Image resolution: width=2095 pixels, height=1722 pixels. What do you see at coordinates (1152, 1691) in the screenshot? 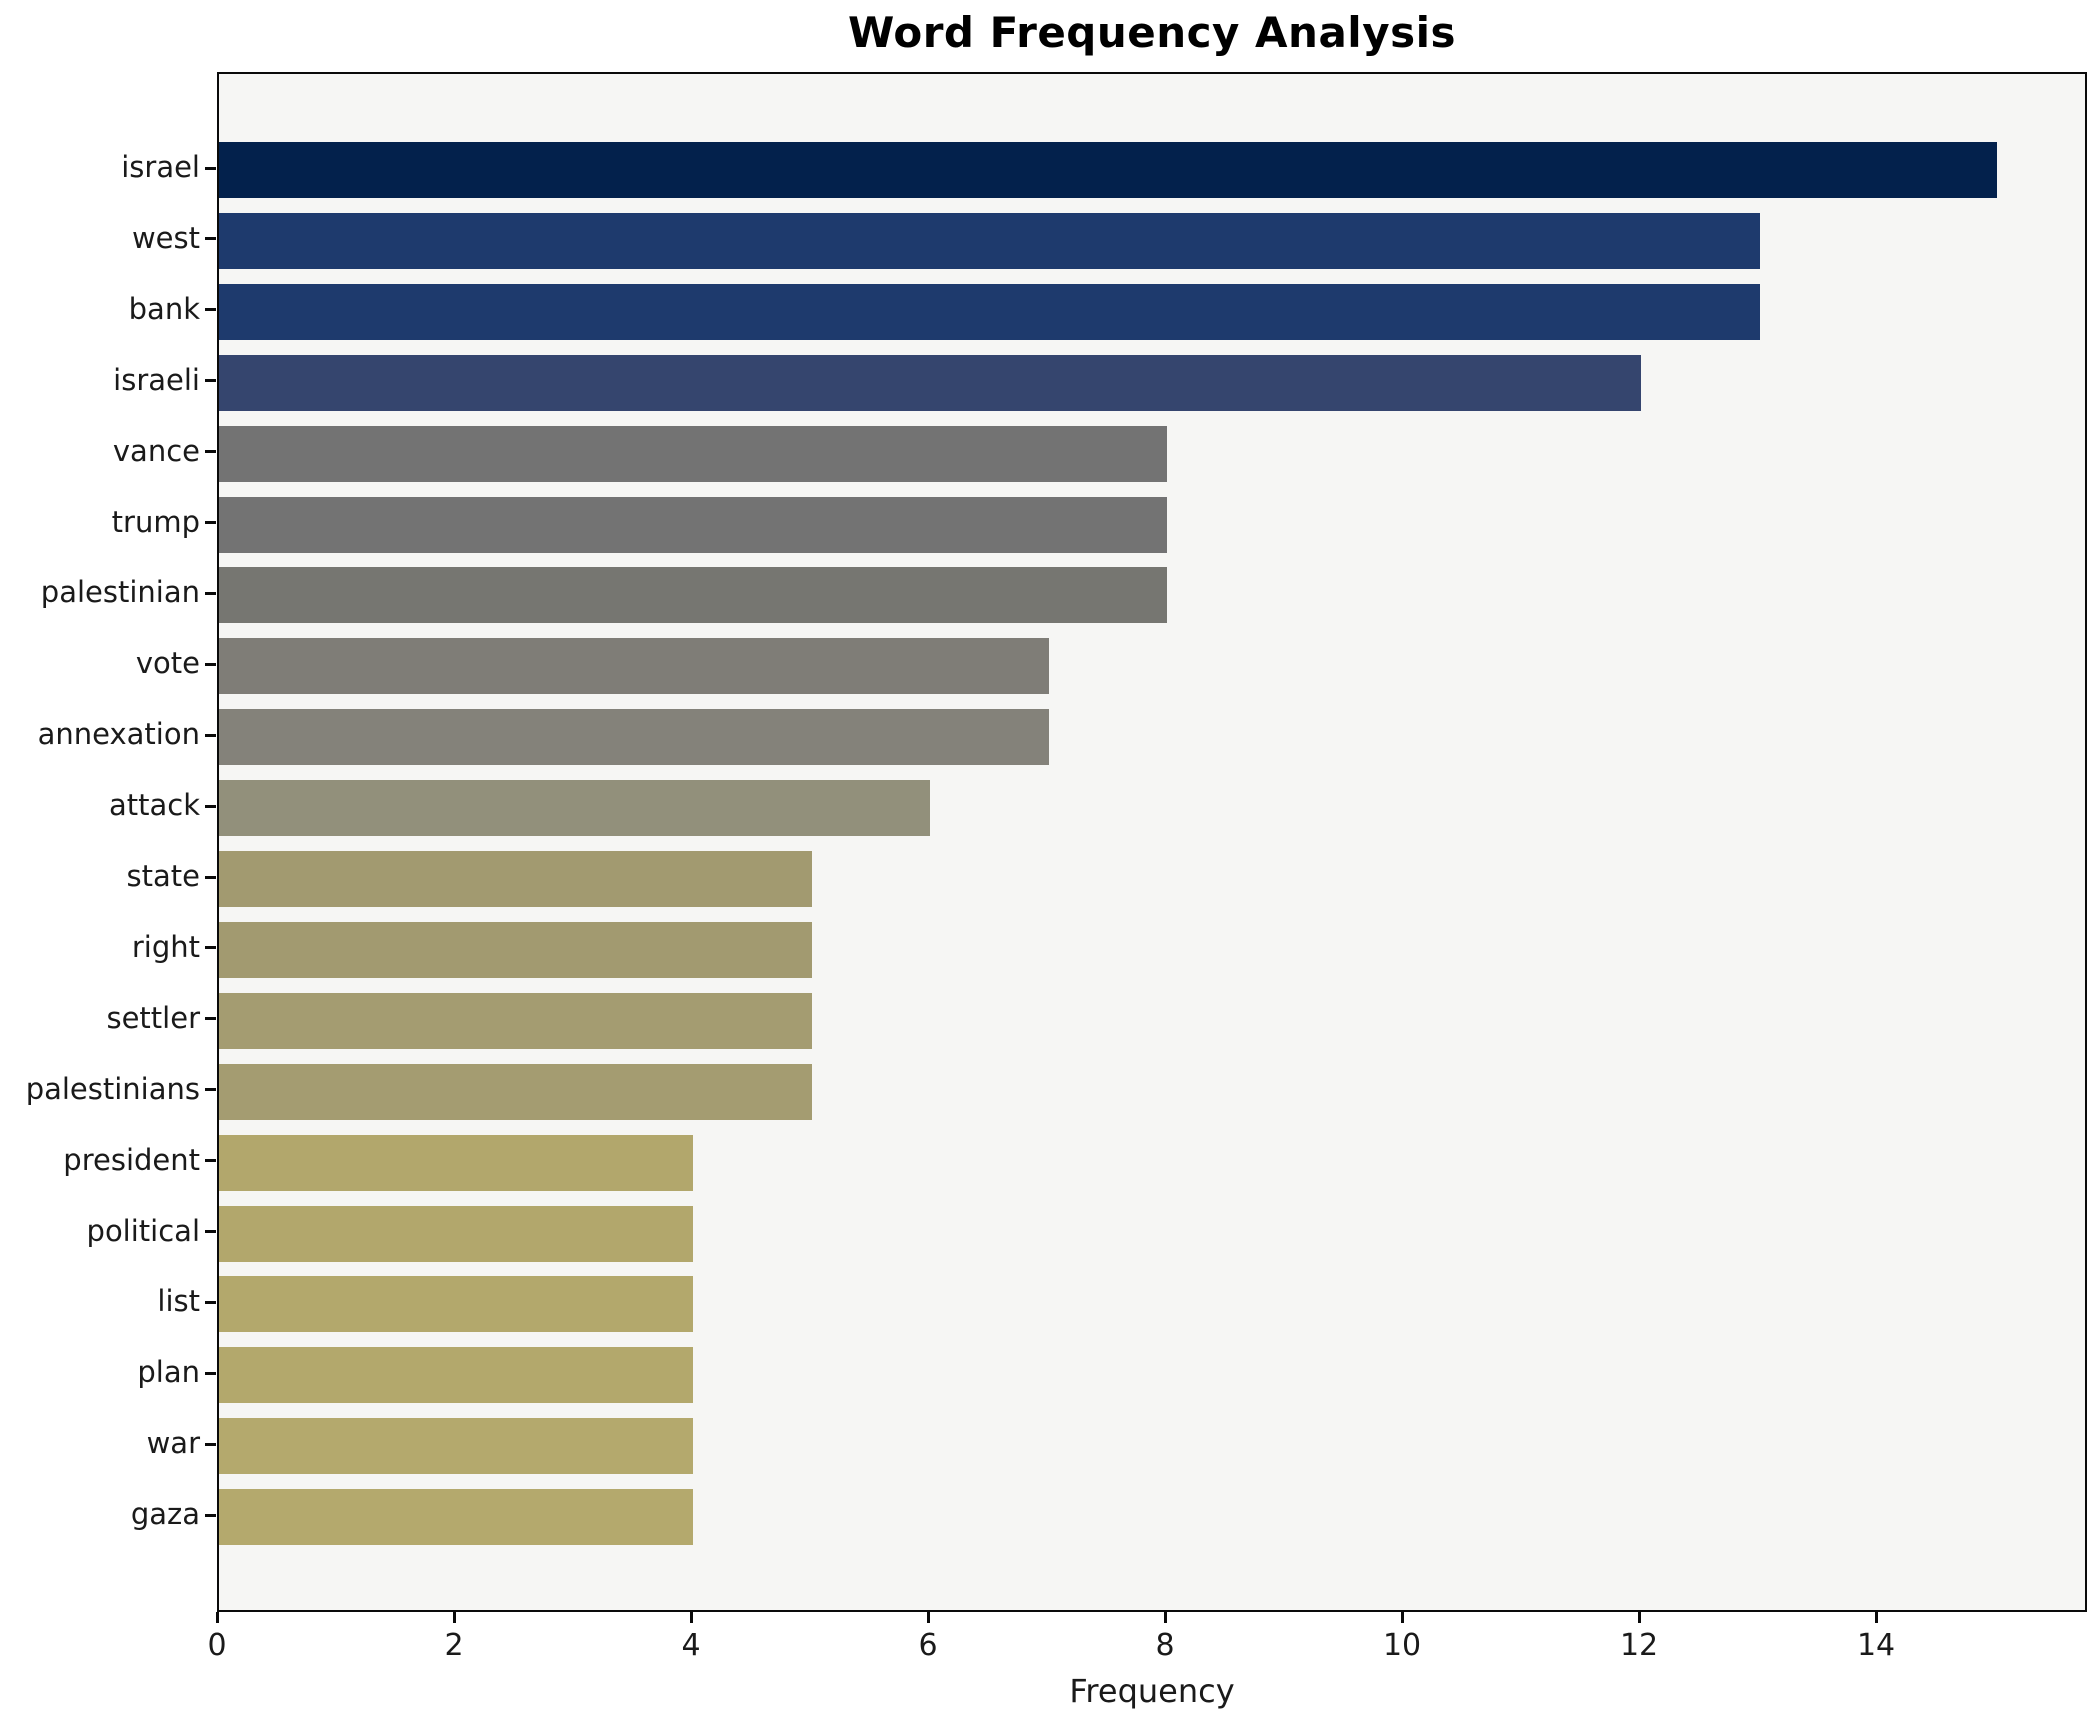
I see `x-axis-title: Frequency` at bounding box center [1152, 1691].